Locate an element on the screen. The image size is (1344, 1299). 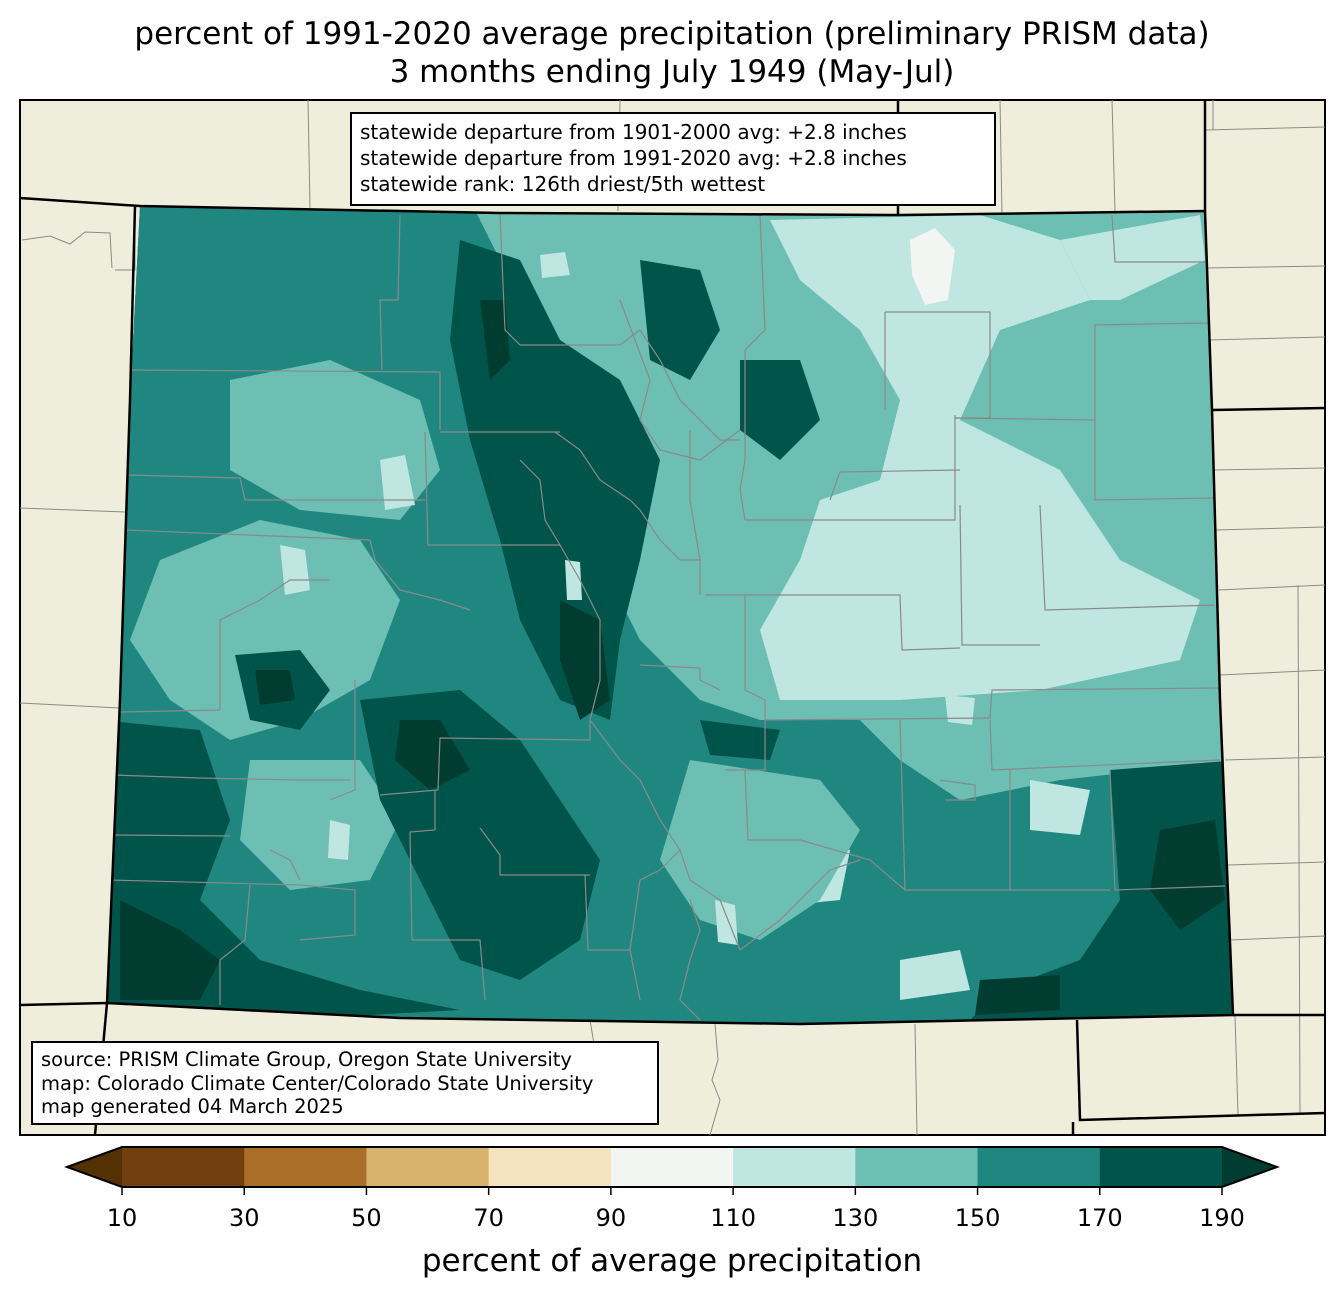
colorbar-tick-label: 150 is located at coordinates (977, 1218).